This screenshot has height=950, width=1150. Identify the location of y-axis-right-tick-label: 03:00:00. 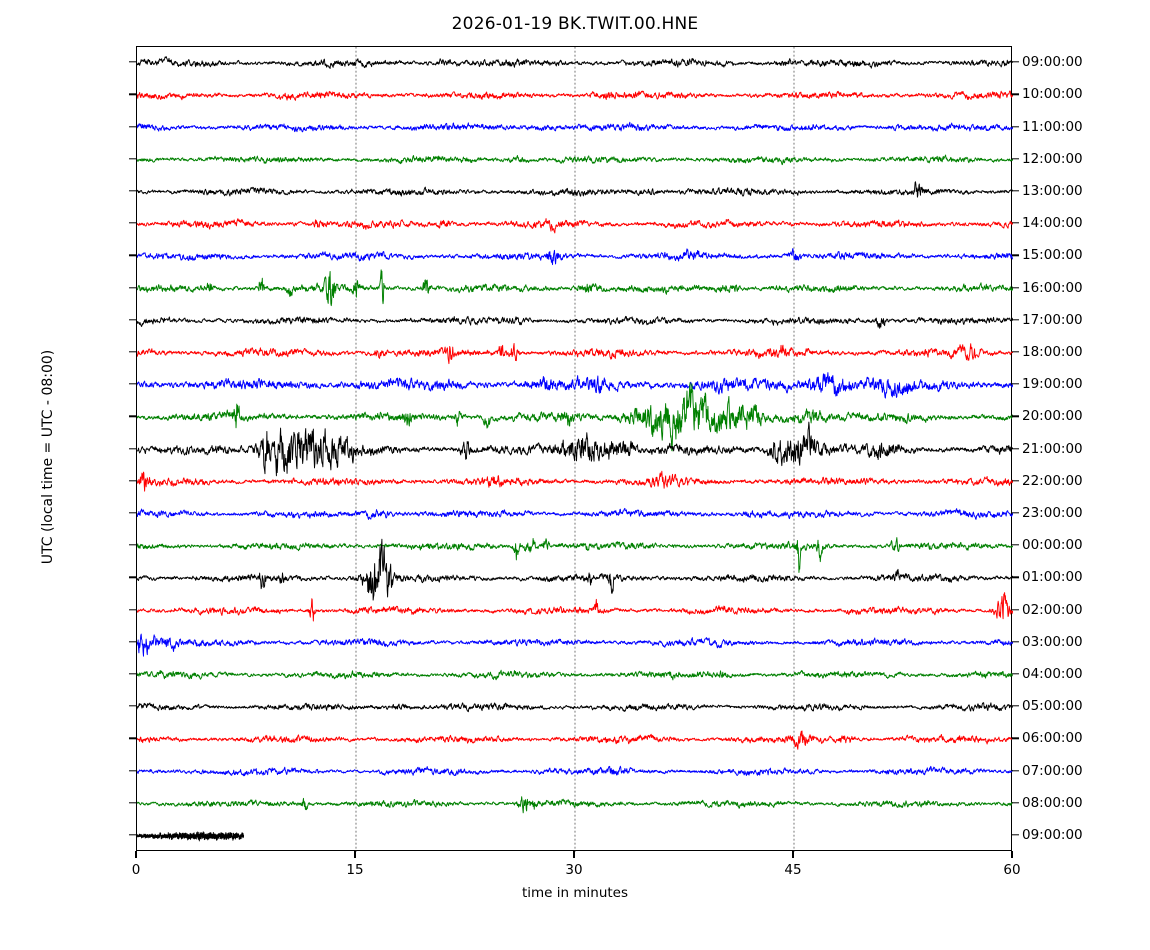
(1052, 641).